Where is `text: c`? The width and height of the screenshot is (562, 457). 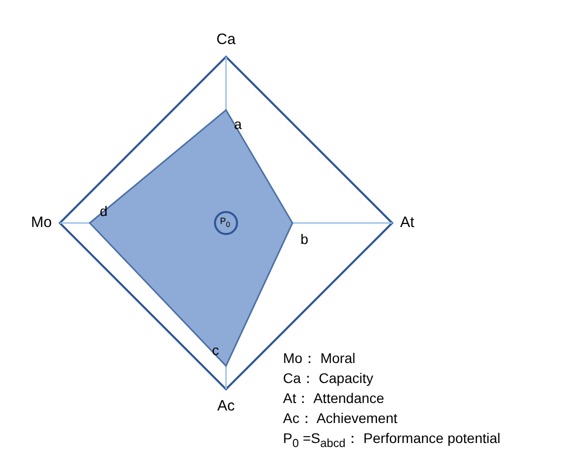
text: c is located at coordinates (215, 350).